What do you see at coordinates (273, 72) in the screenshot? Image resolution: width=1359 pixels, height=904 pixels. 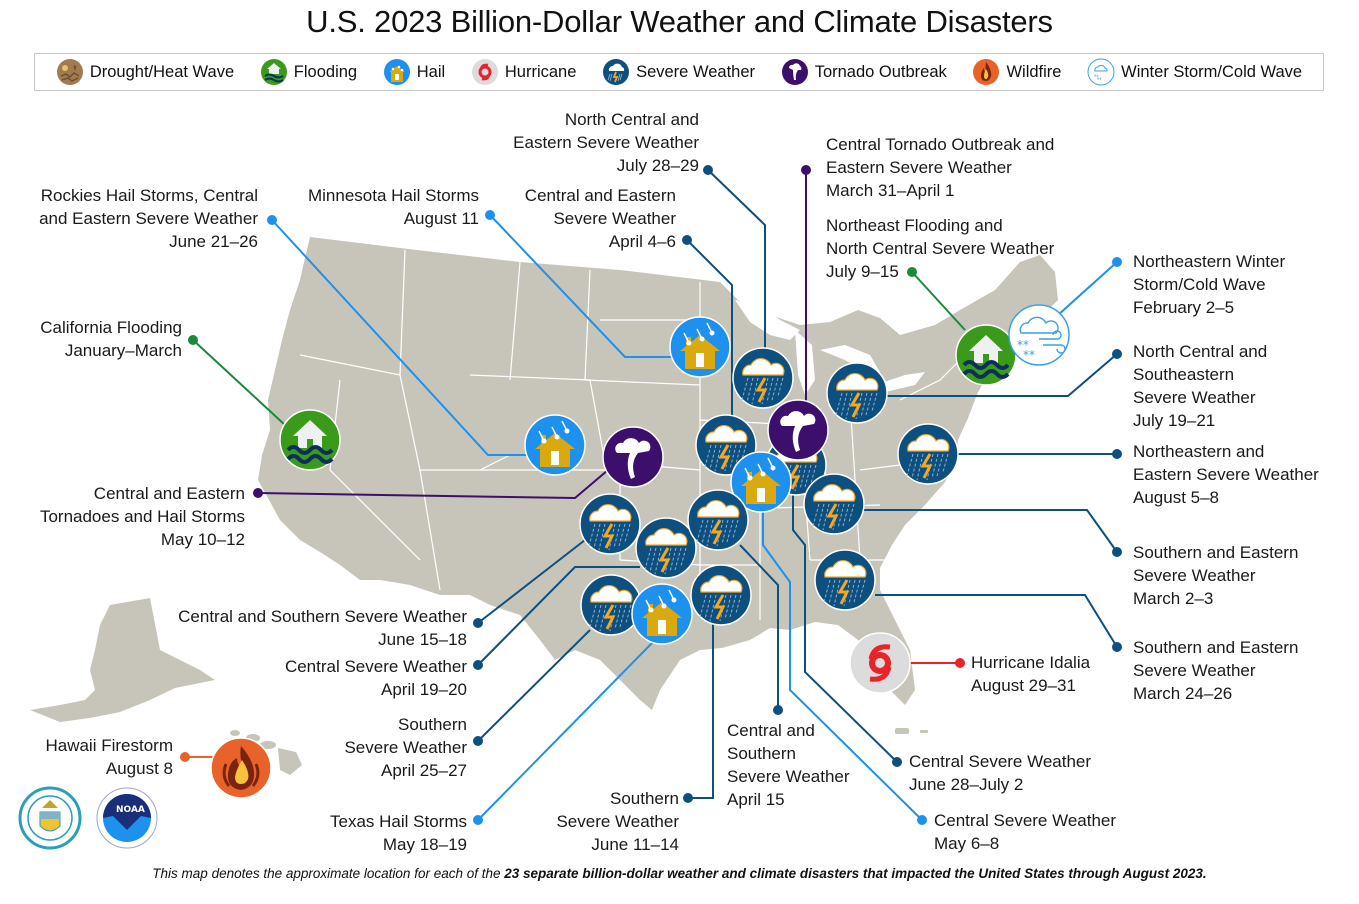 I see `flooding-icon` at bounding box center [273, 72].